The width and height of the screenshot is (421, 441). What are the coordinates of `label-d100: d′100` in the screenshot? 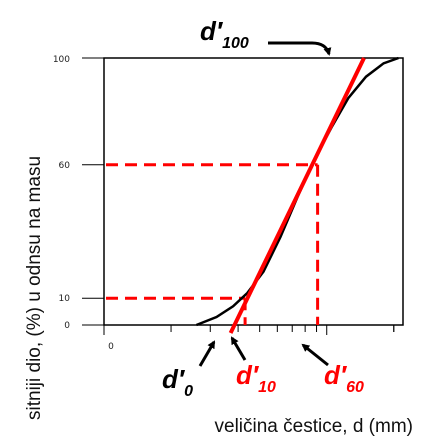 It's located at (224, 34).